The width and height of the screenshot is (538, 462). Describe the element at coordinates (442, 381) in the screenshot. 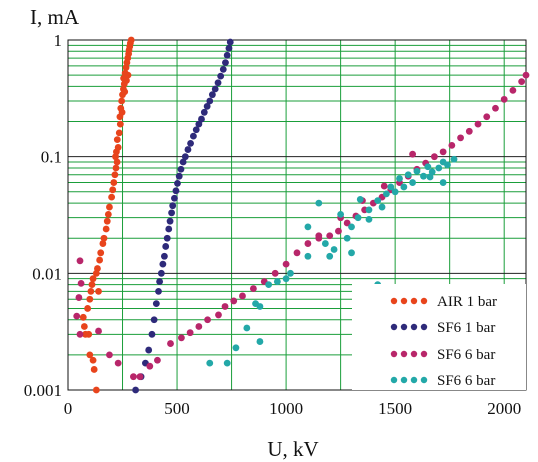

I see `legend-entry-sf6-6-bar-teal: SF6 6 bar` at that location.